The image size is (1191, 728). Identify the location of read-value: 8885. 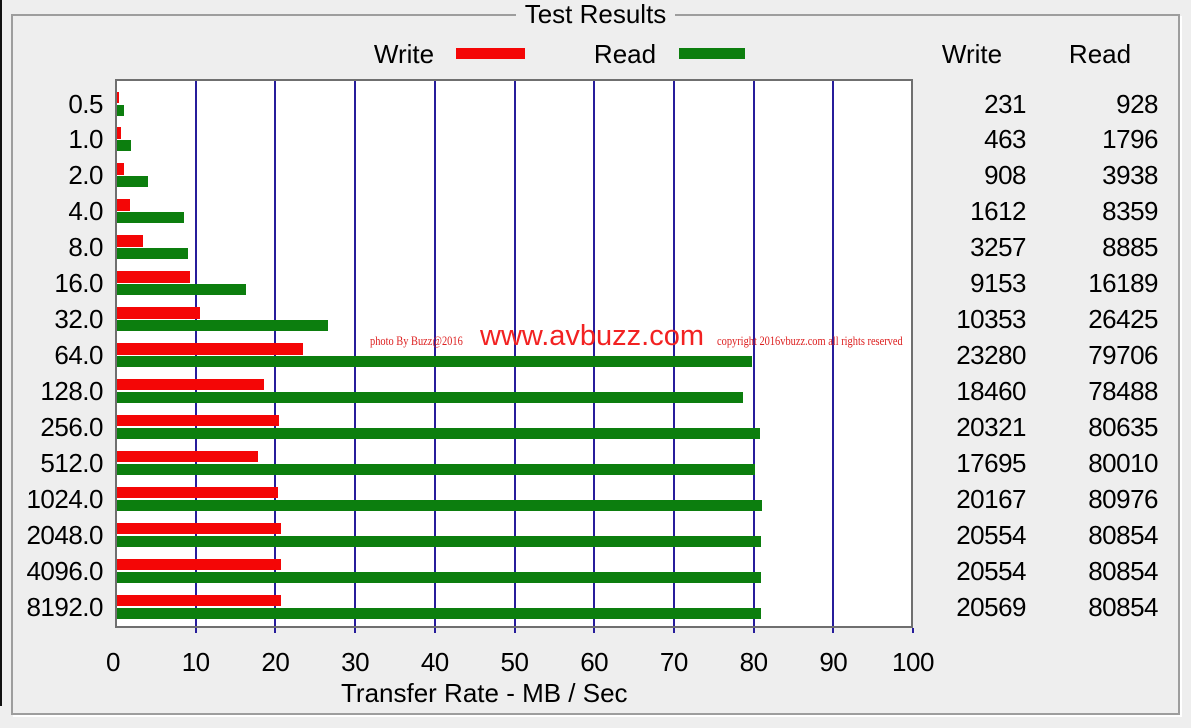
(1130, 247).